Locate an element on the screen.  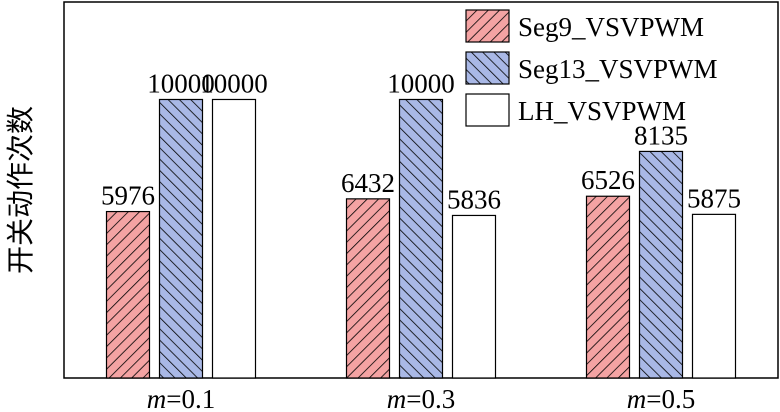
value-label-lh-2: 5836 is located at coordinates (474, 199).